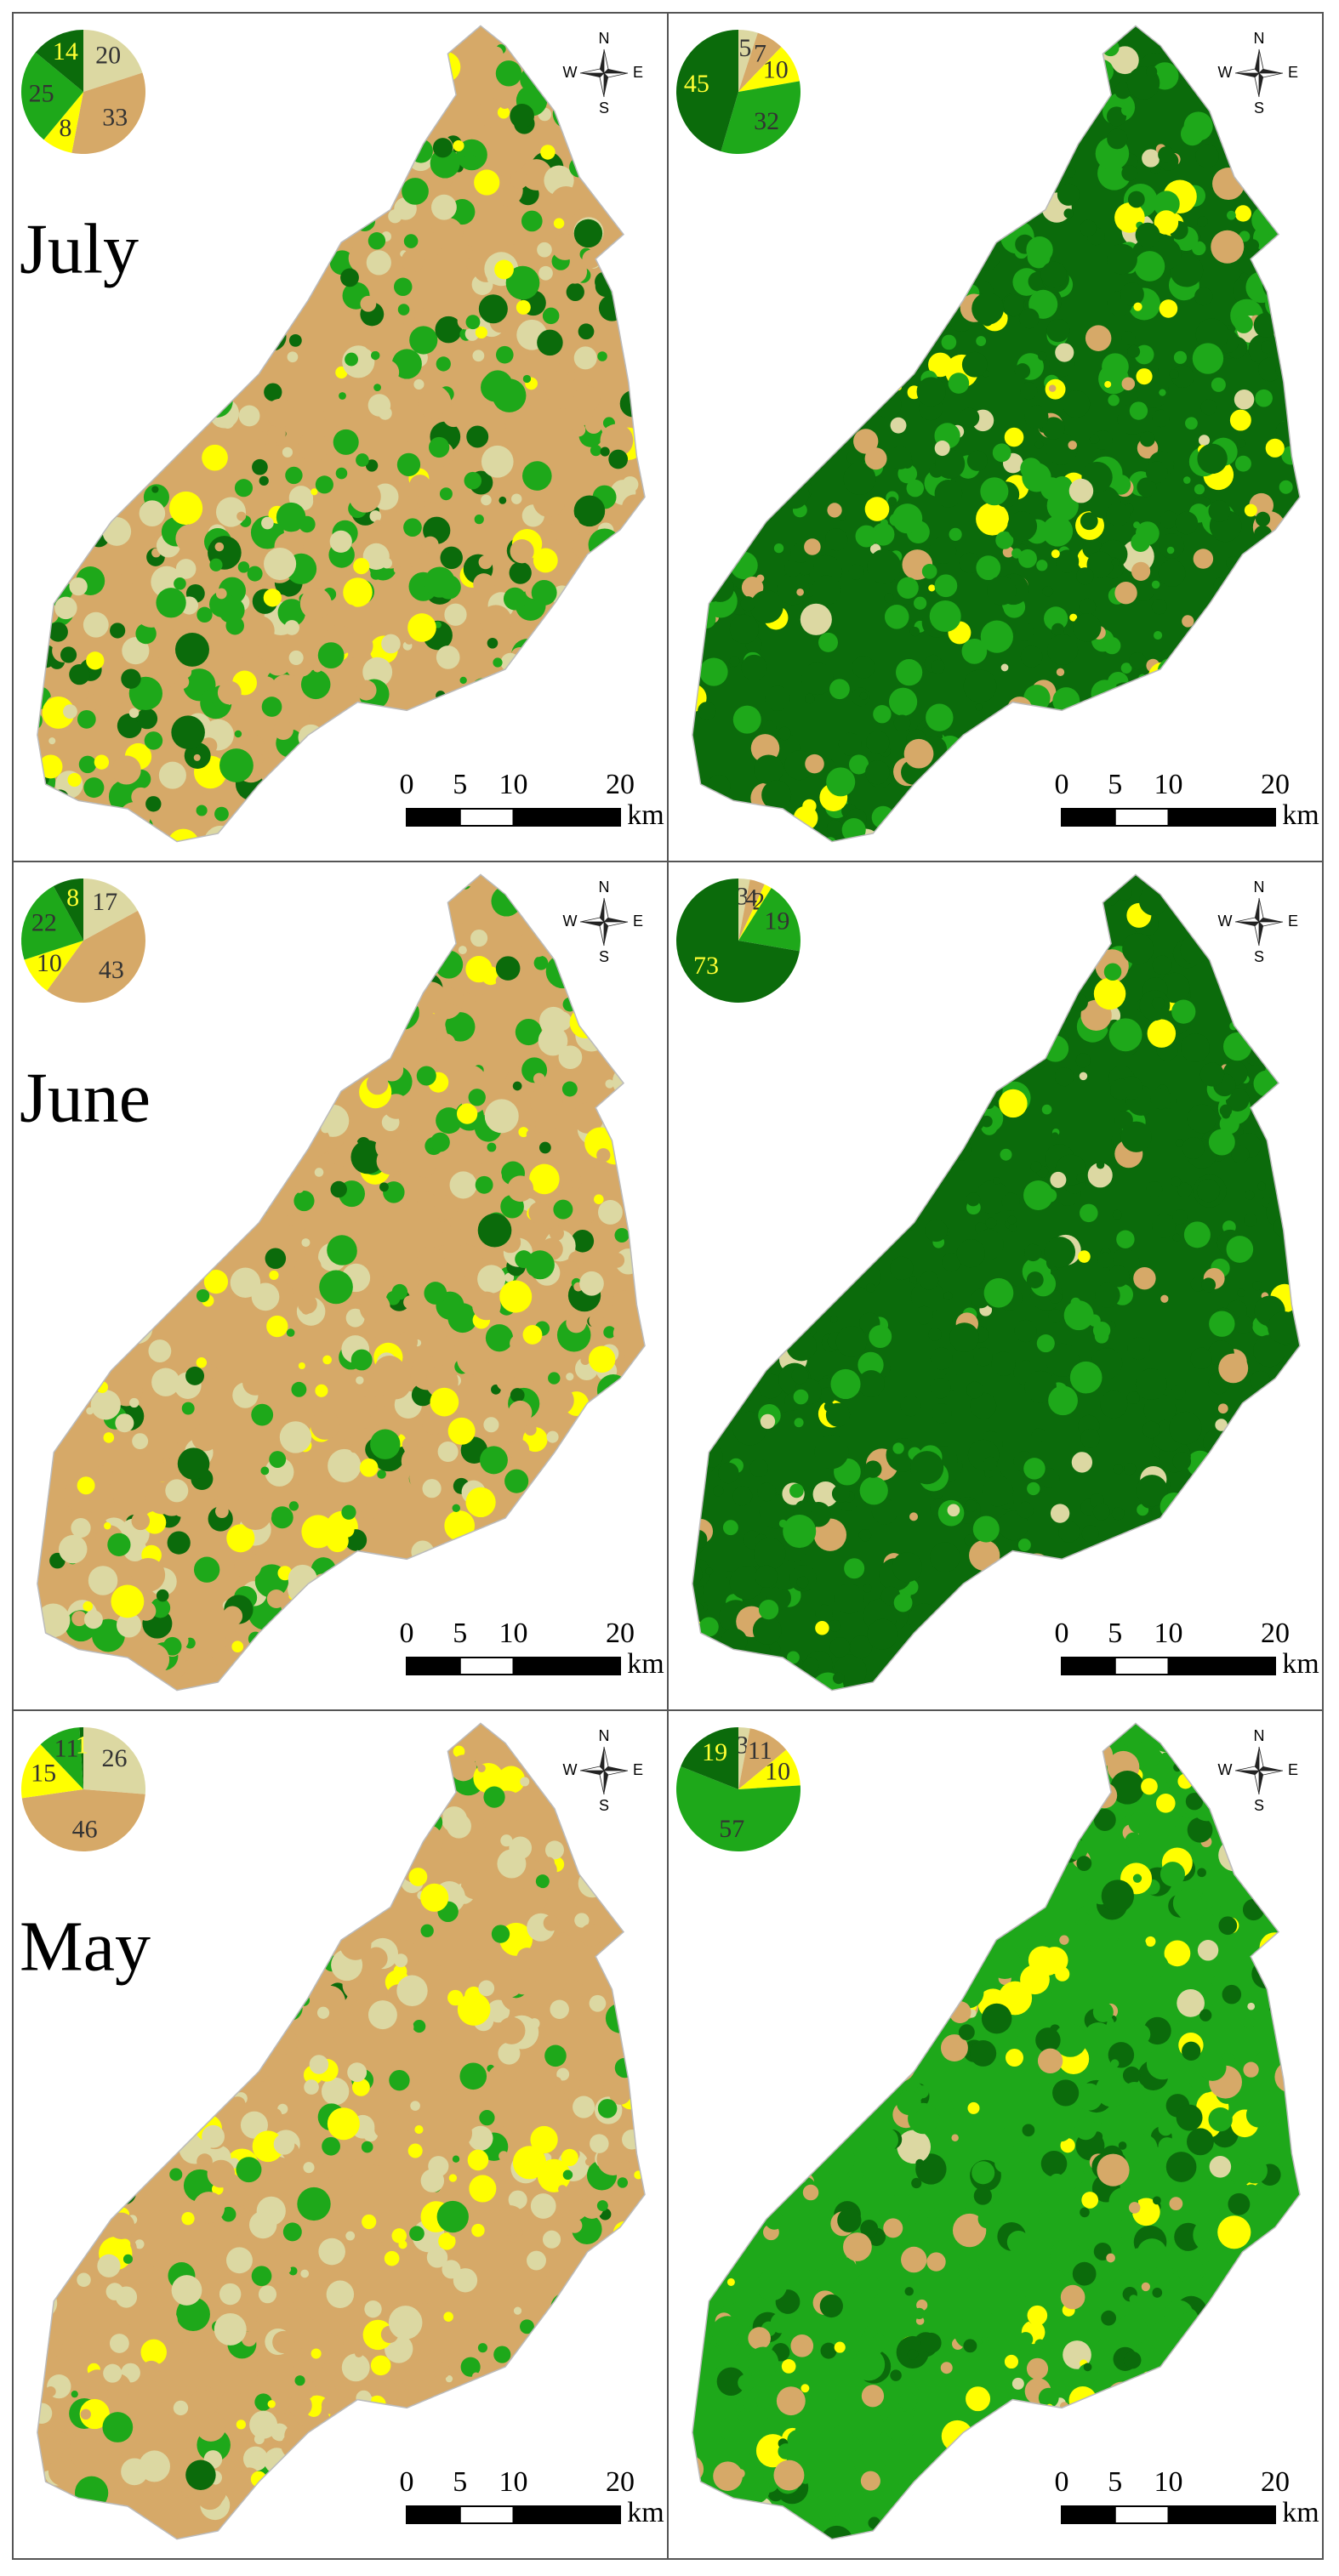  Describe the element at coordinates (1142, 1666) in the screenshot. I see `scale-segment` at that location.